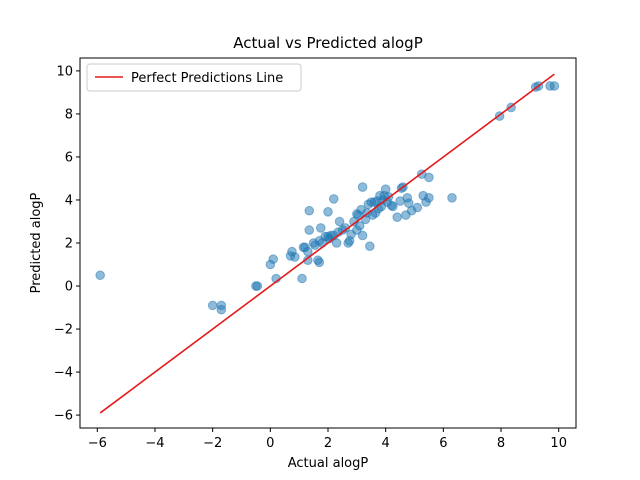 The image size is (640, 480). Describe the element at coordinates (63, 330) in the screenshot. I see `y-tick-label: −2` at that location.